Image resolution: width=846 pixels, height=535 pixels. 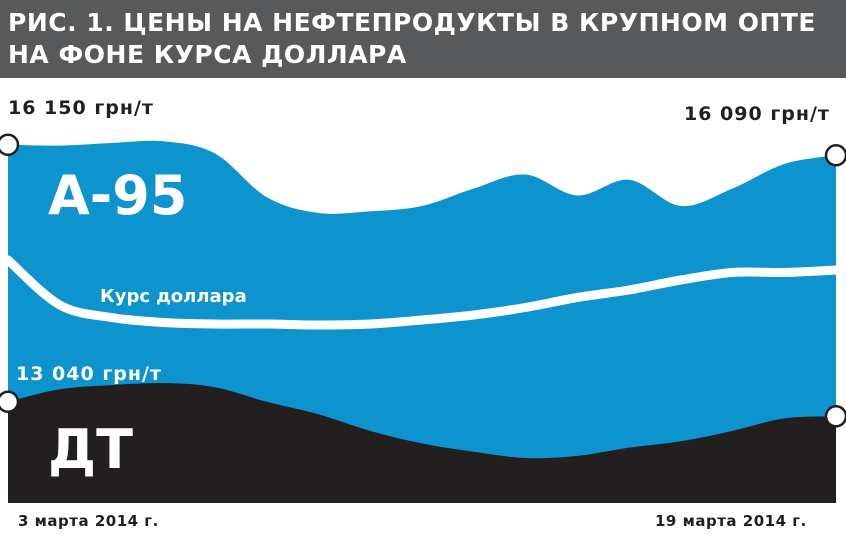 What do you see at coordinates (118, 195) in the screenshot?
I see `a95-series-label: A-95` at bounding box center [118, 195].